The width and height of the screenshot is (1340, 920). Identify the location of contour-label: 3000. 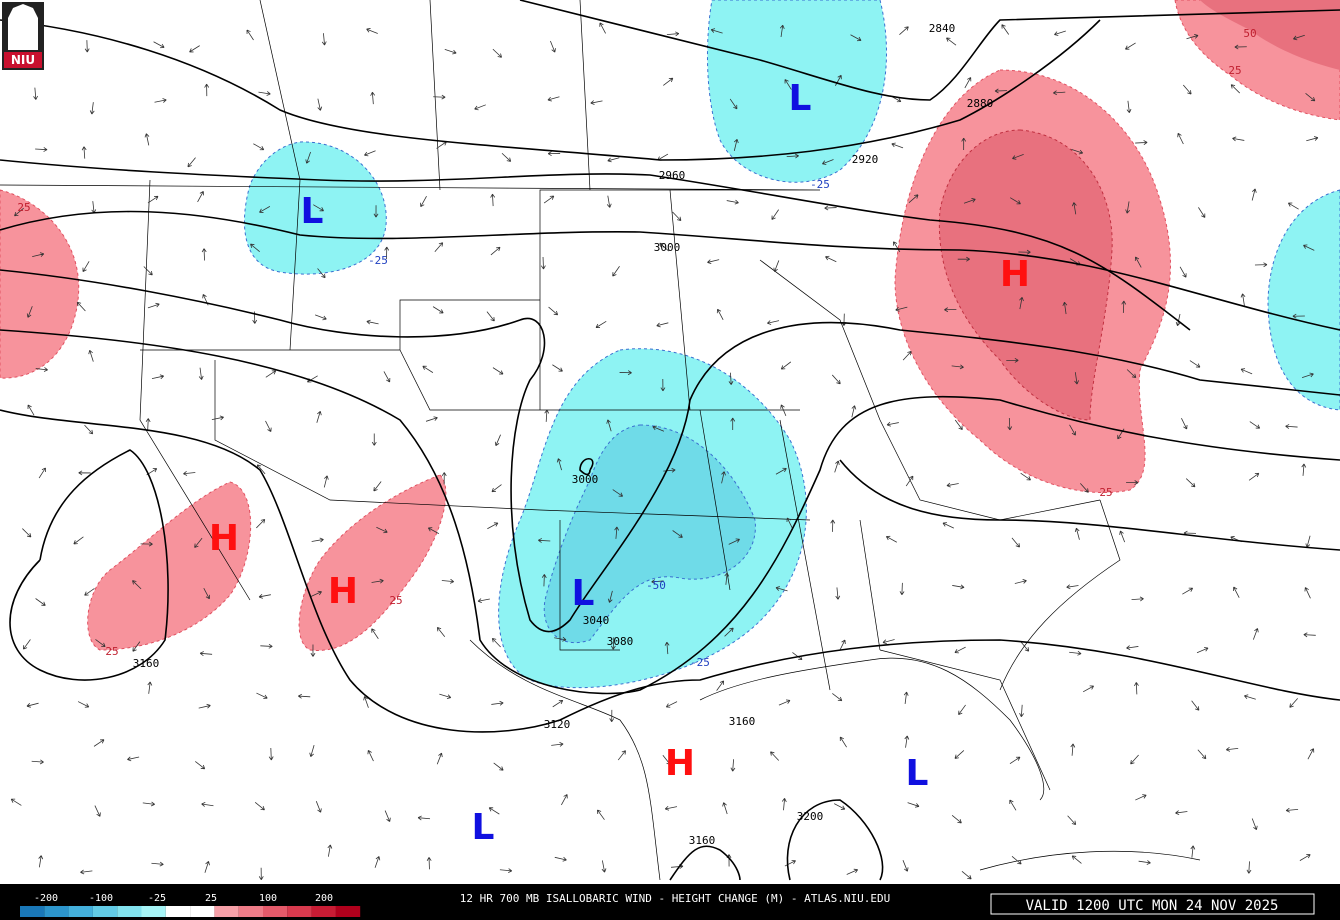
(667, 247).